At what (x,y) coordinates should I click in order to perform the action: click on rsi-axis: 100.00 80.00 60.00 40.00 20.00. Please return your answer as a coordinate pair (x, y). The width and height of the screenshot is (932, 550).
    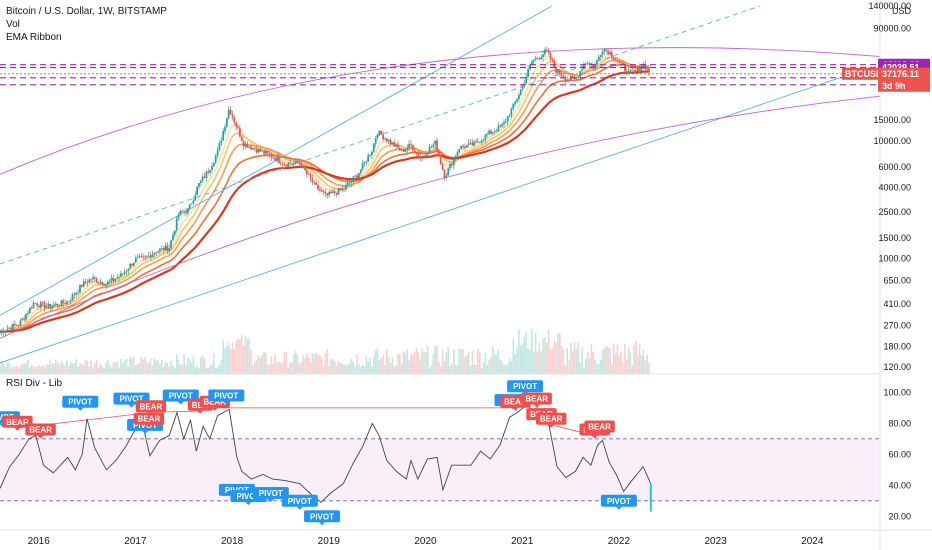
    Looking at the image, I should click on (897, 454).